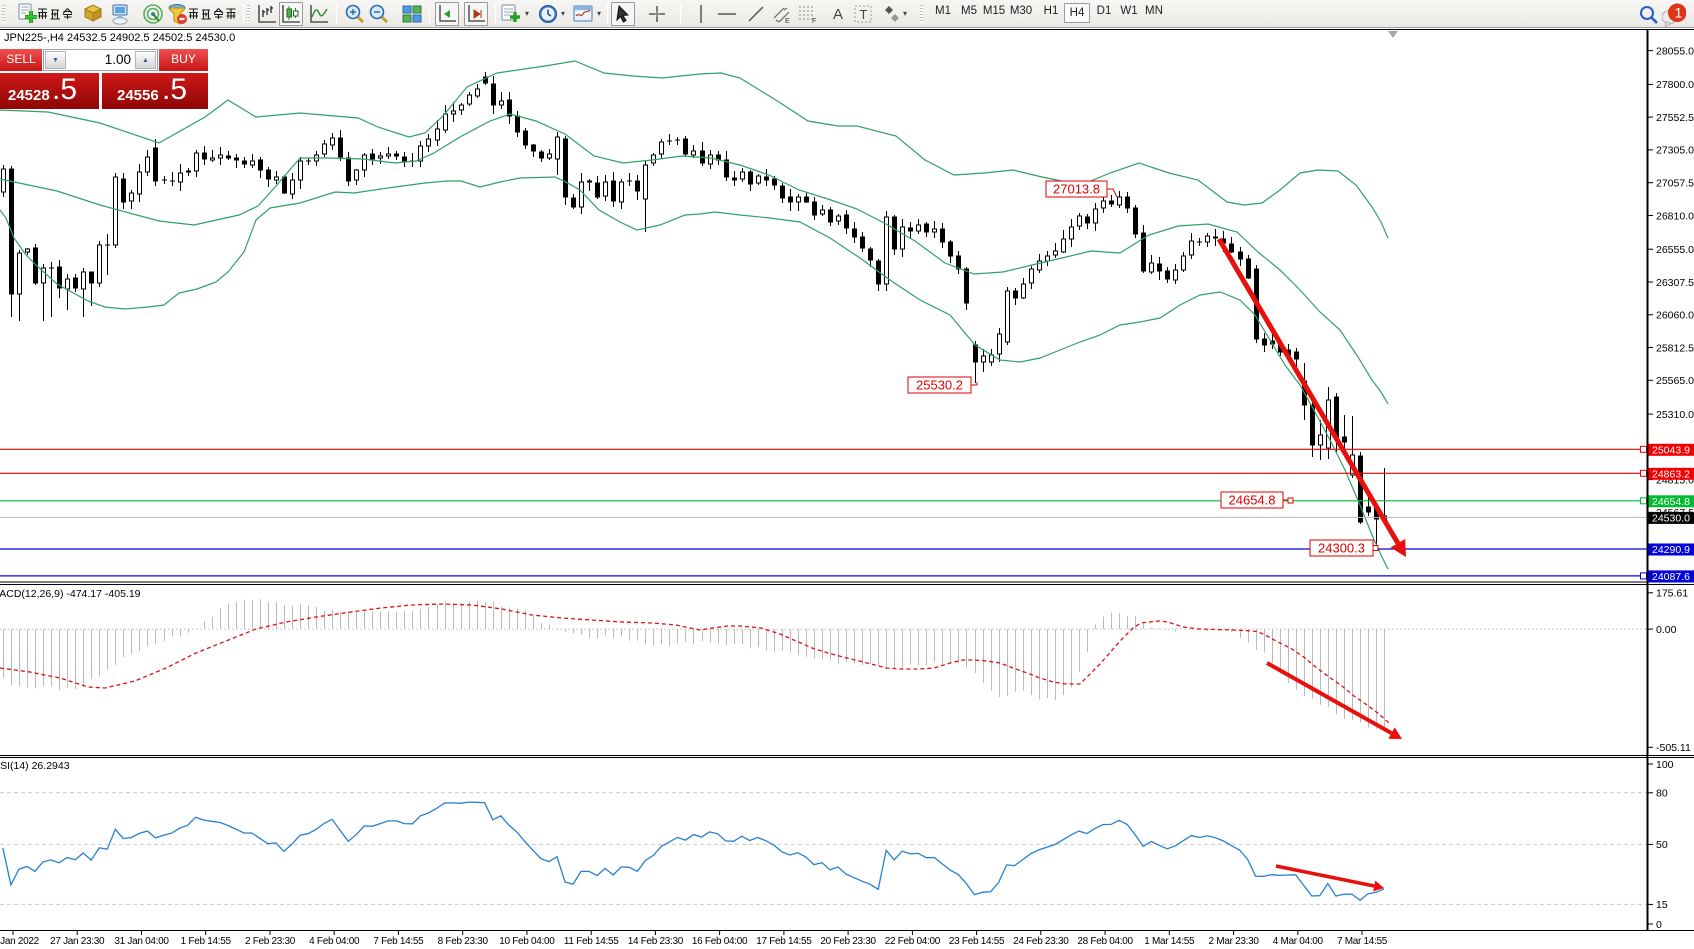 The width and height of the screenshot is (1694, 949). Describe the element at coordinates (784, 941) in the screenshot. I see `svg-text: 17 Feb 14:55` at that location.